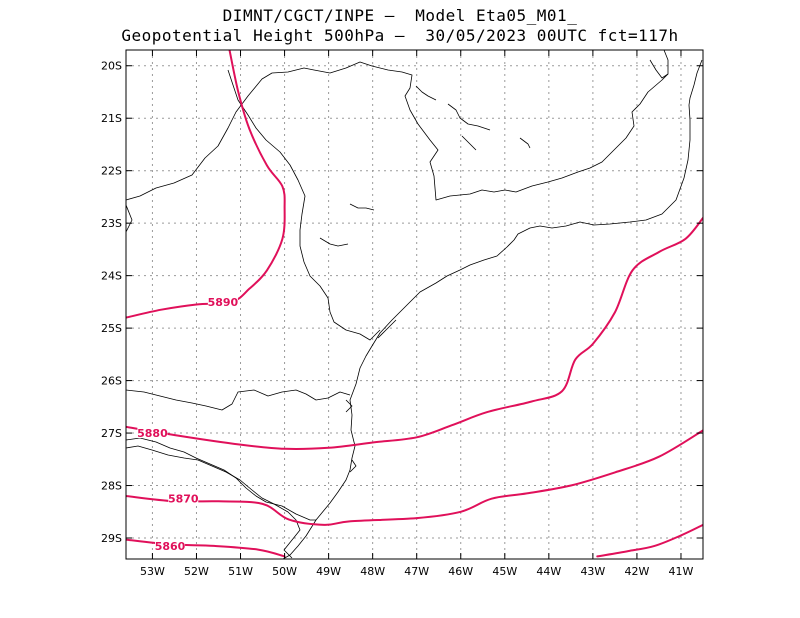 Image resolution: width=800 pixels, height=618 pixels. What do you see at coordinates (328, 571) in the screenshot?
I see `lon-tick-label: 49W` at bounding box center [328, 571].